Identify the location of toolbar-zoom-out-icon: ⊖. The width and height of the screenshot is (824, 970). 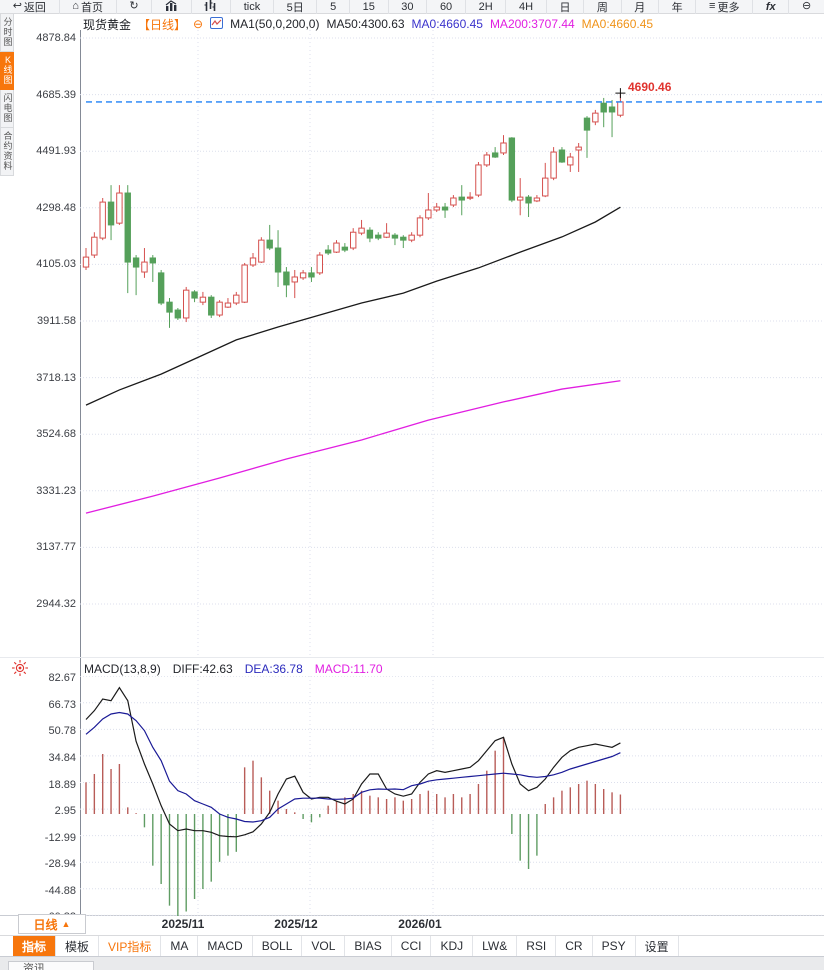
(806, 7).